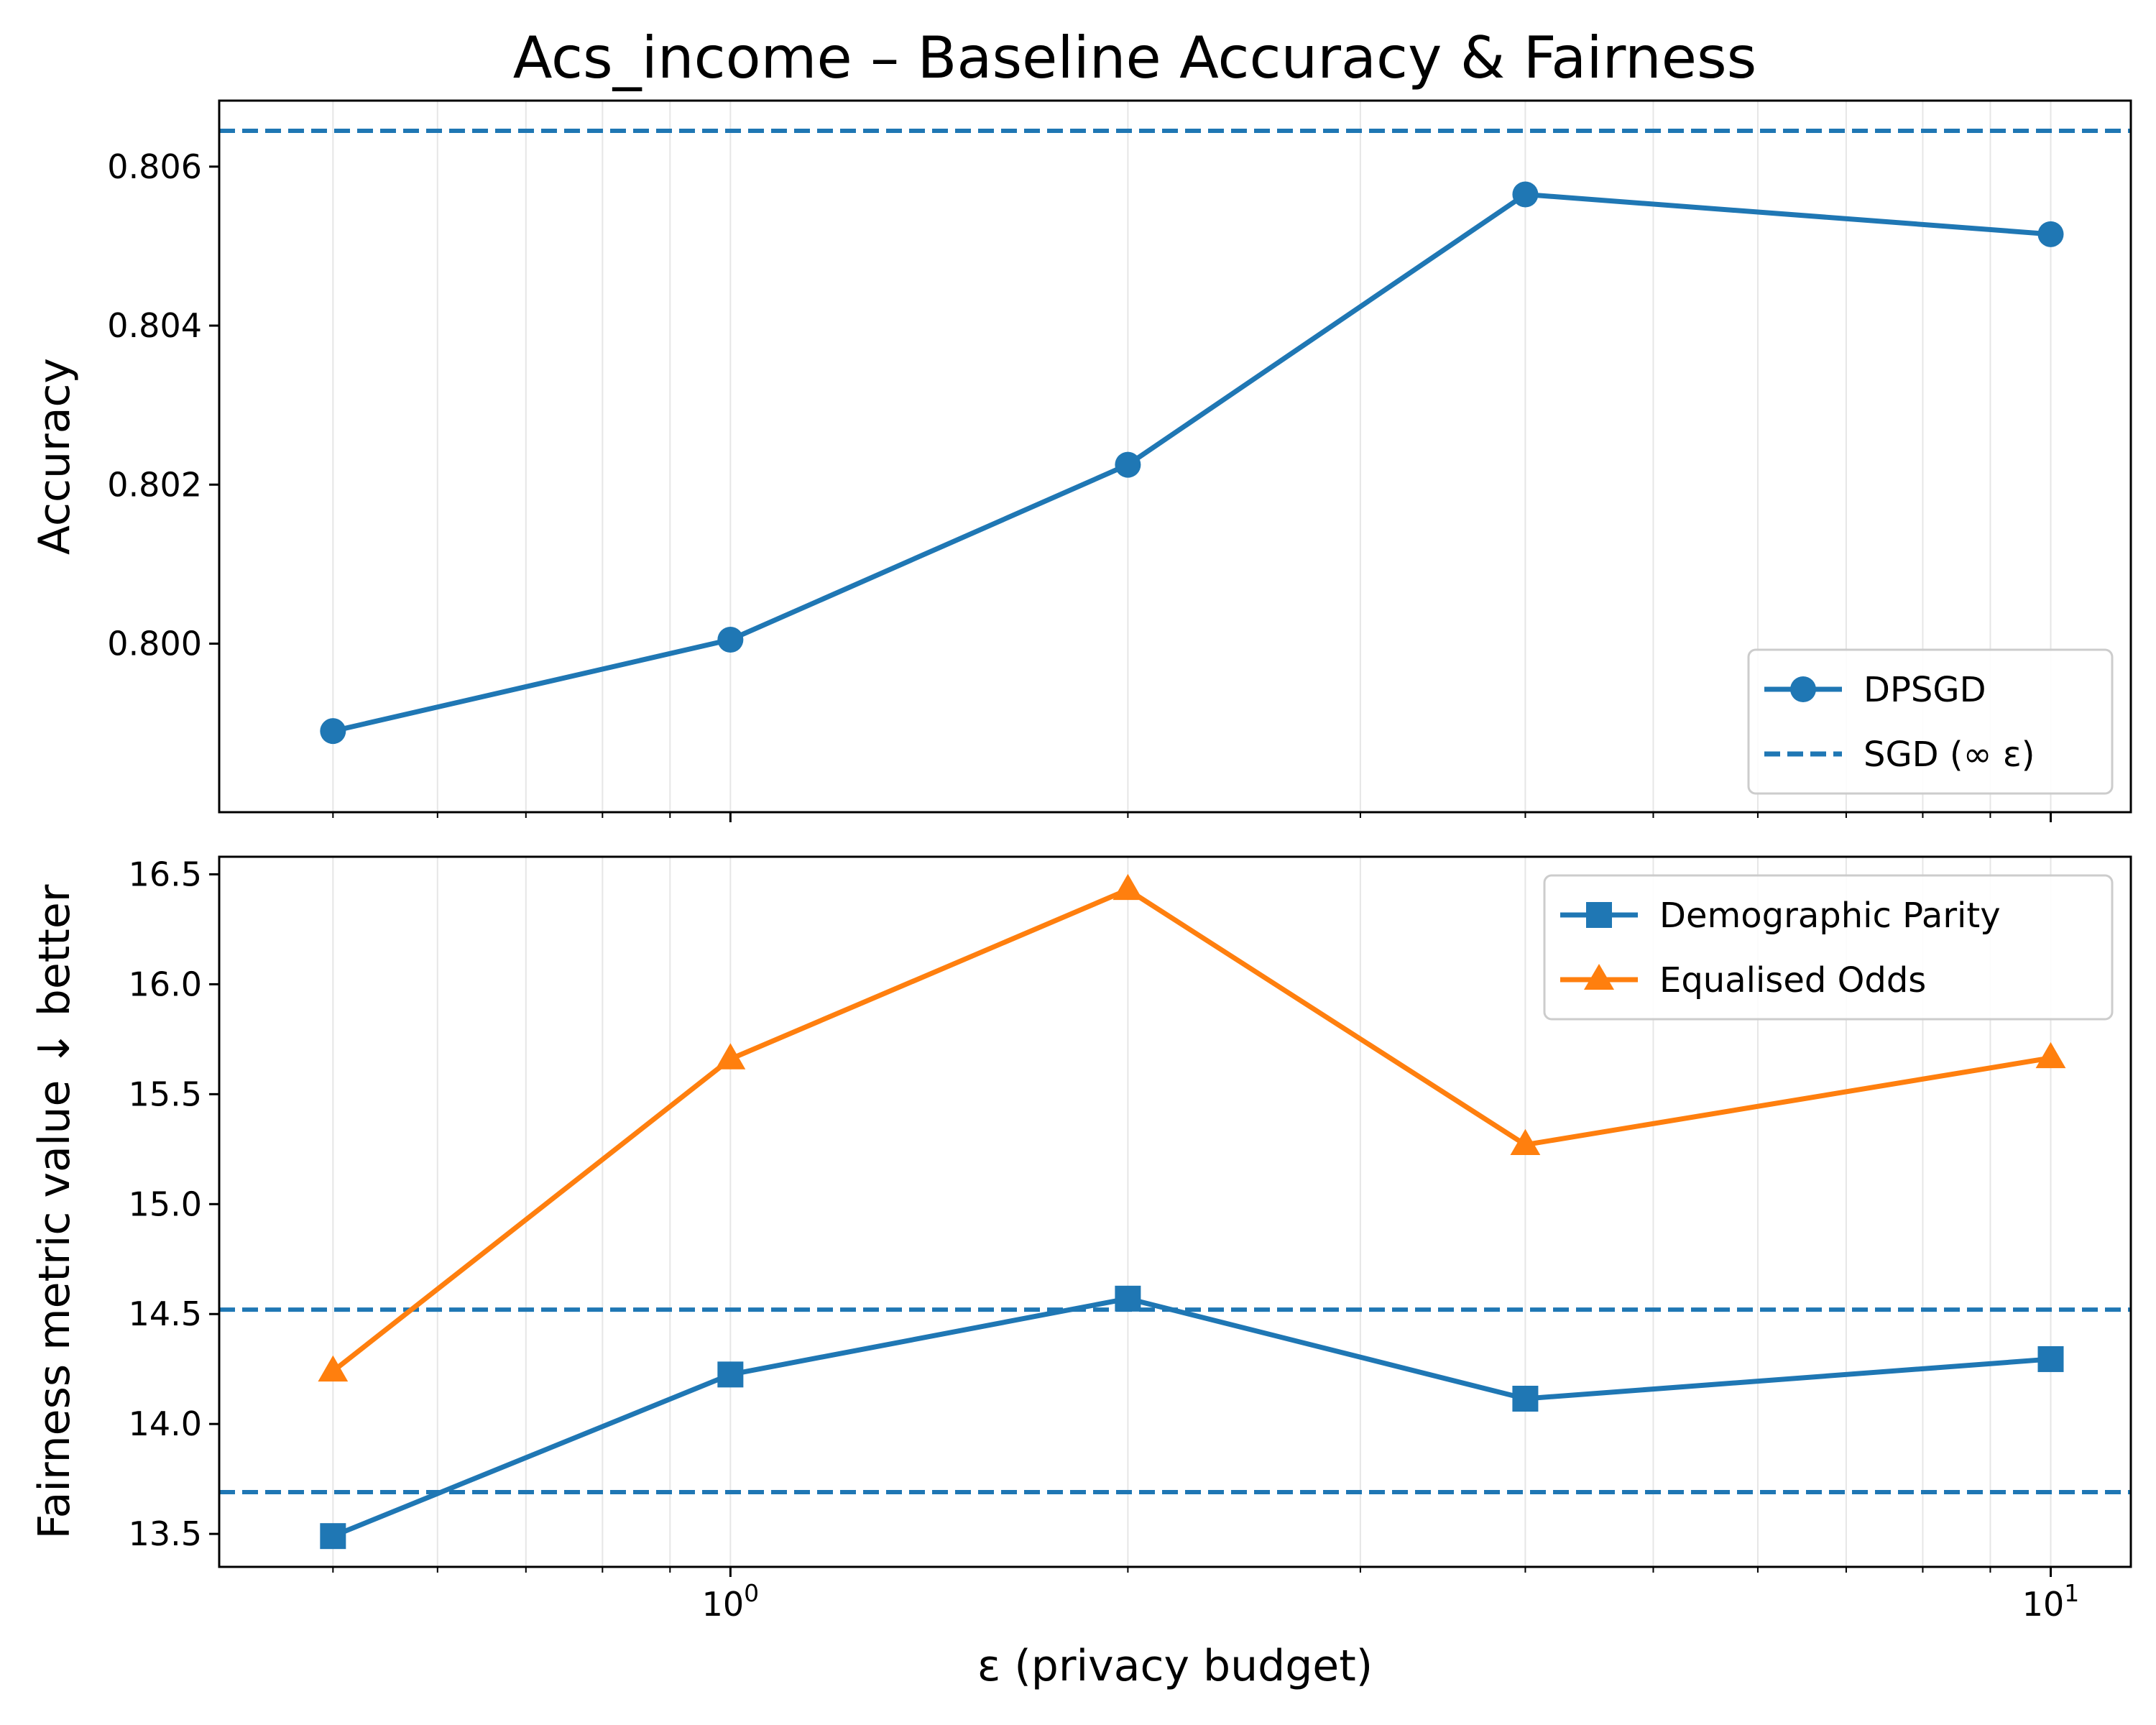 This screenshot has height=1725, width=2156. Describe the element at coordinates (1191, 1417) in the screenshot. I see `series-line` at that location.